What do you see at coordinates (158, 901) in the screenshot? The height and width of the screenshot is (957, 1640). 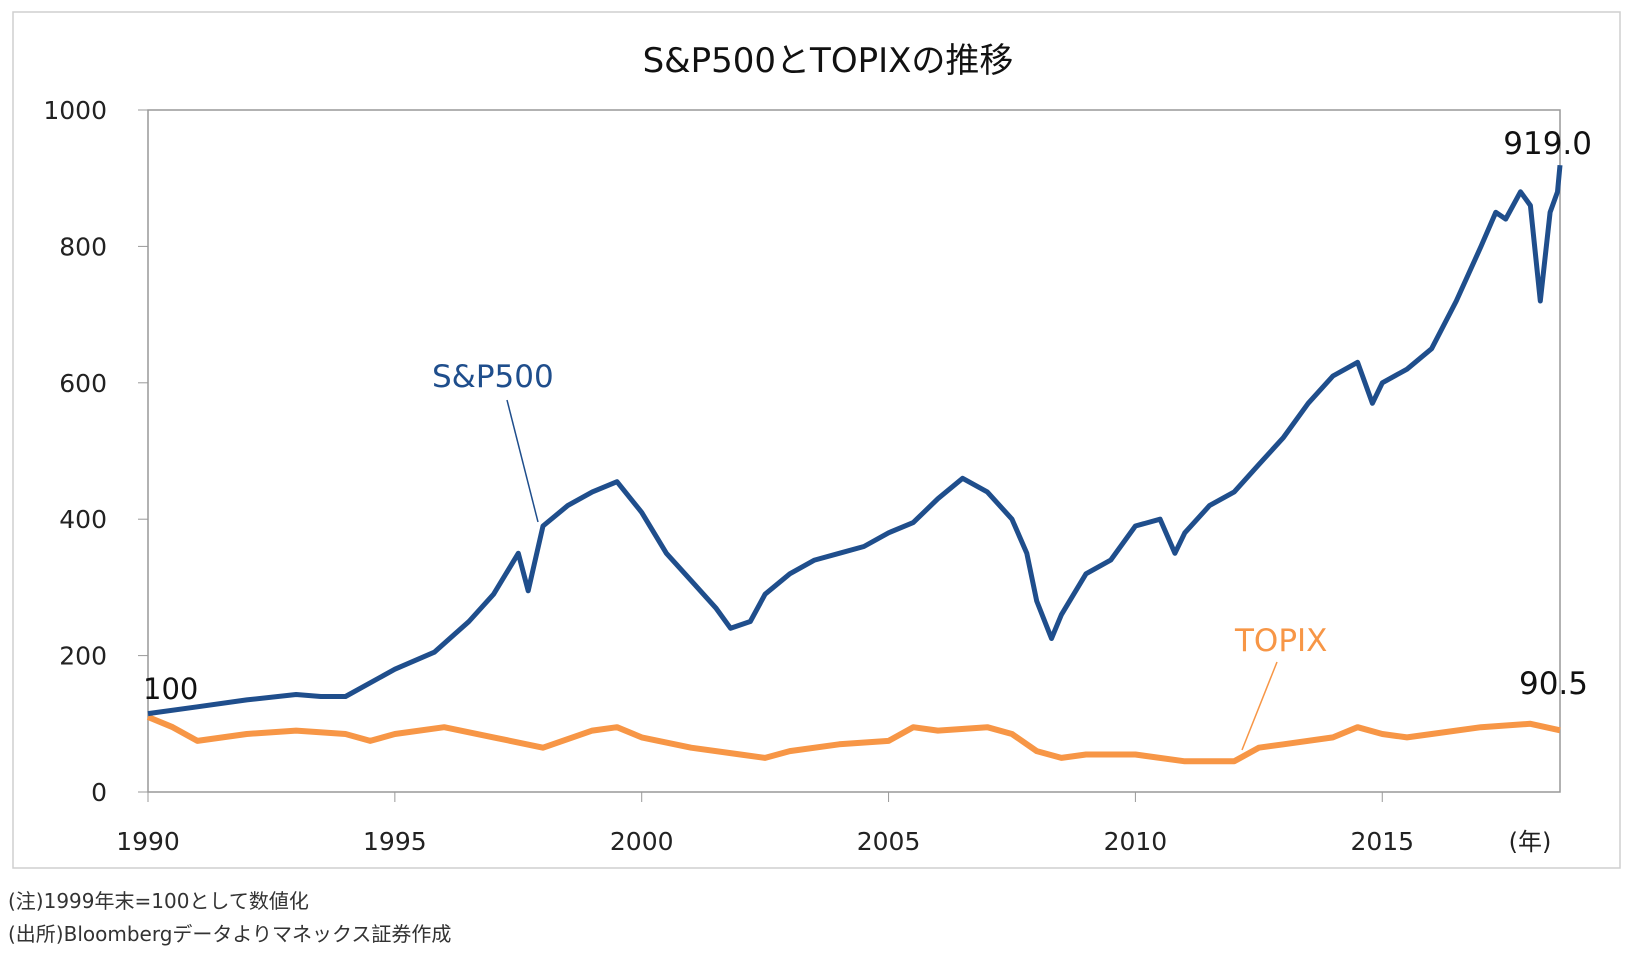 I see `footnote-note: (注)1999年末=100として数値化` at bounding box center [158, 901].